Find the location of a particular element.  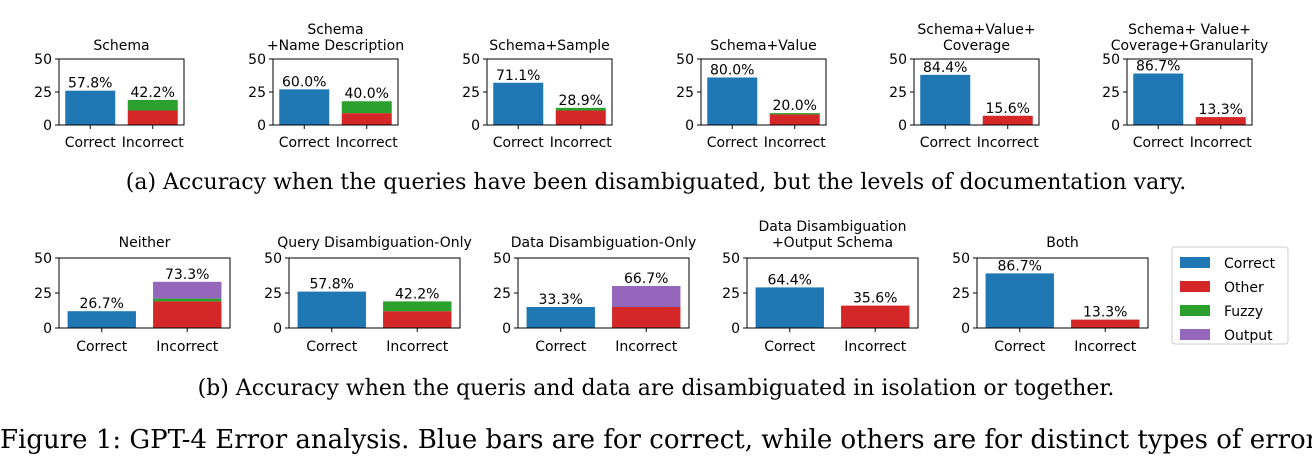

subplot-title: Data Disambiguation is located at coordinates (833, 227).